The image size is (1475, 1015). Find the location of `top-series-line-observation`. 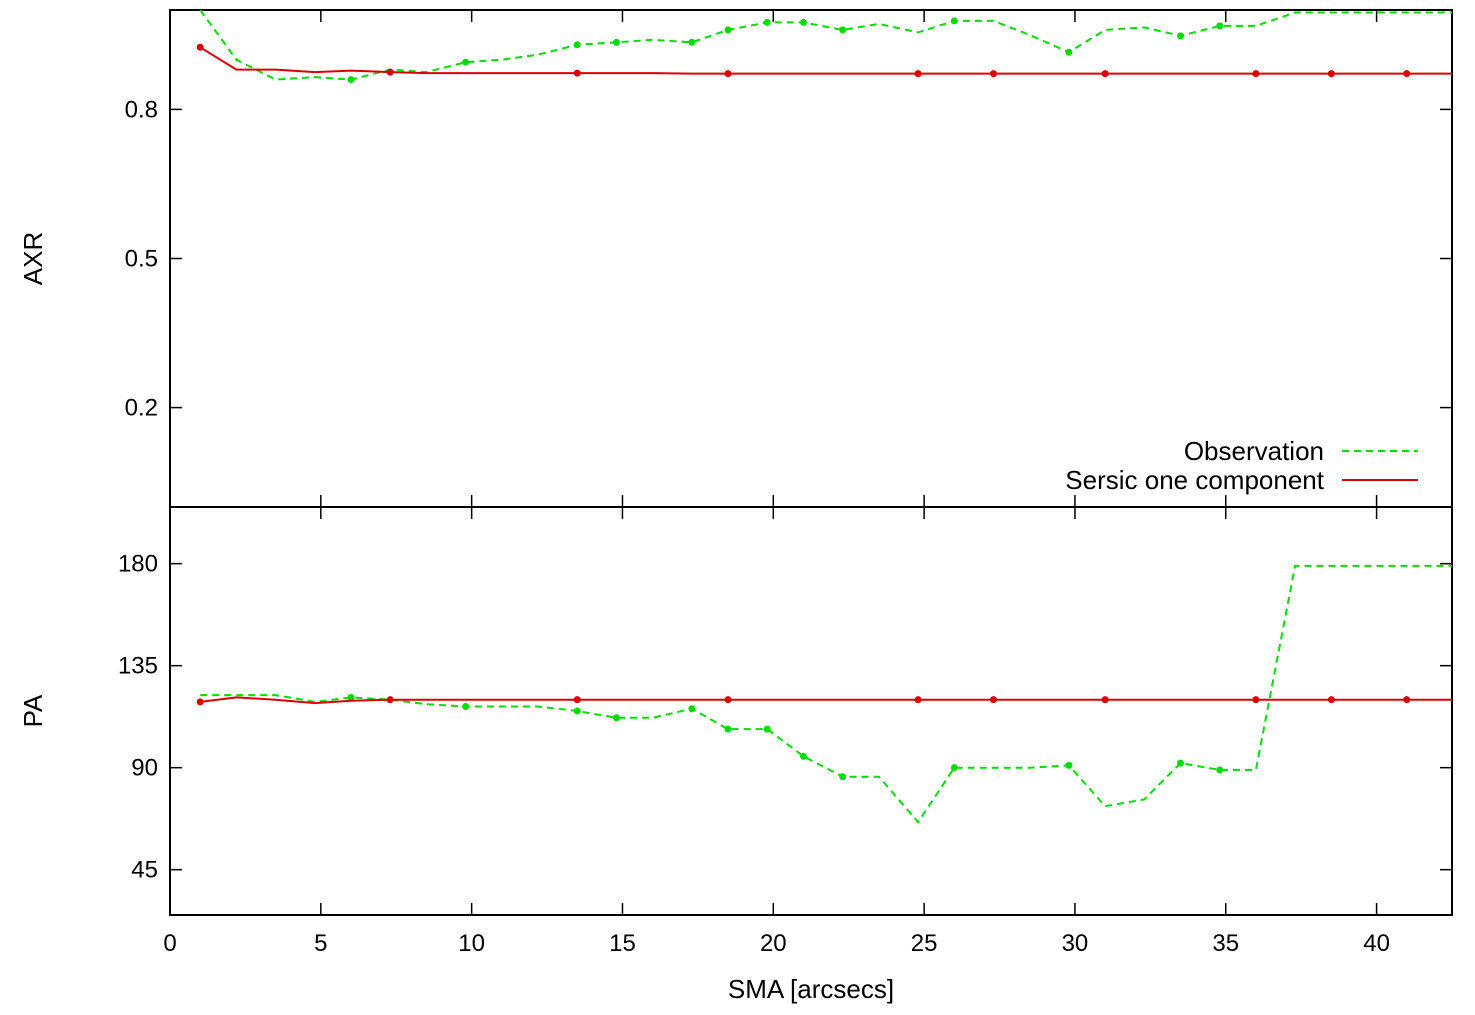

top-series-line-observation is located at coordinates (825, 45).